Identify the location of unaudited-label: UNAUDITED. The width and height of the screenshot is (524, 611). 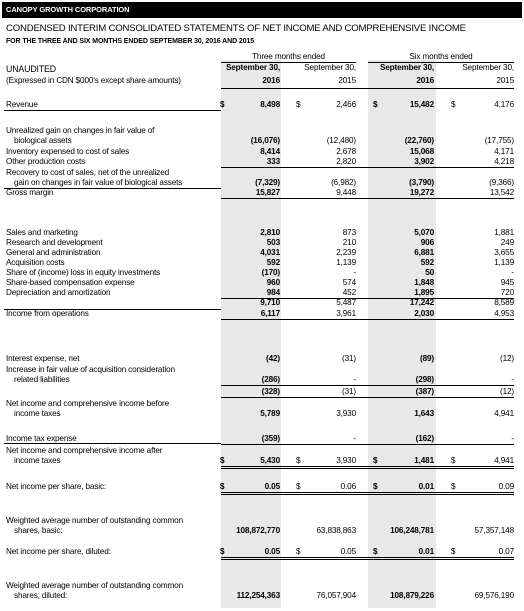
(31, 69).